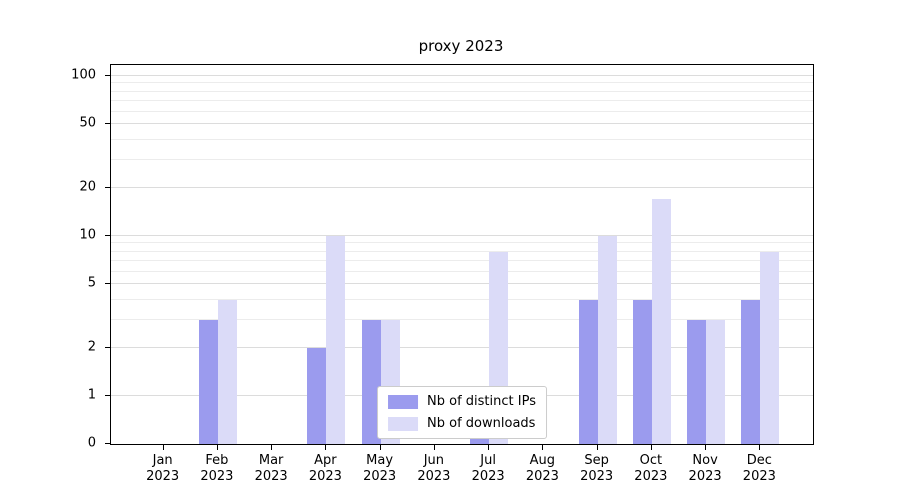 This screenshot has width=900, height=500. I want to click on y-tick-label: 100, so click(83, 75).